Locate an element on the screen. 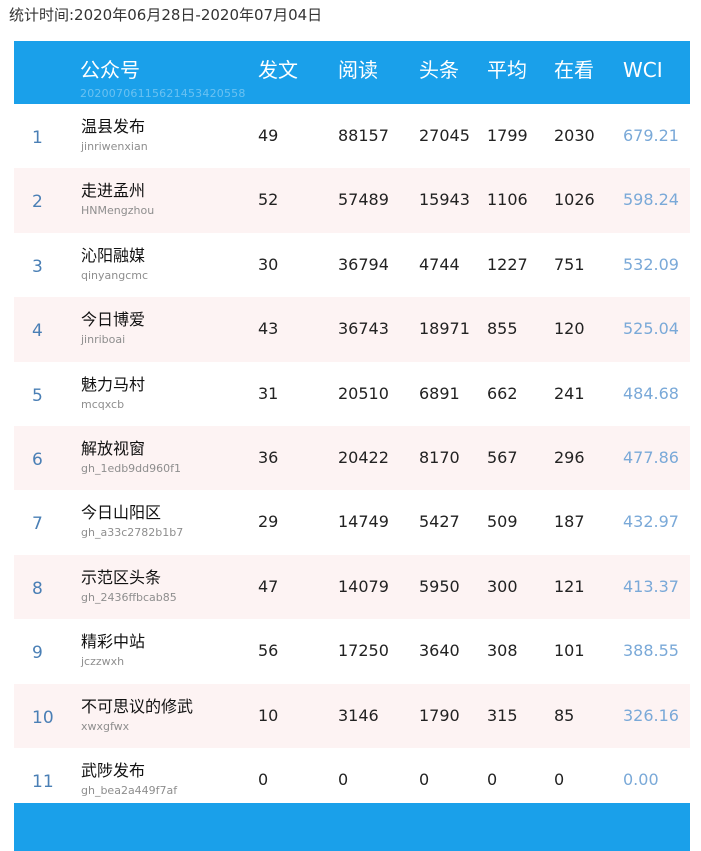 This screenshot has height=851, width=701. table-footer-bar is located at coordinates (352, 827).